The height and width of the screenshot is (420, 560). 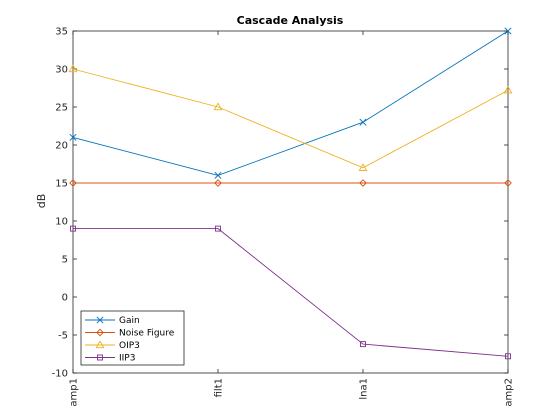 I want to click on y-tick-label: 35, so click(x=61, y=32).